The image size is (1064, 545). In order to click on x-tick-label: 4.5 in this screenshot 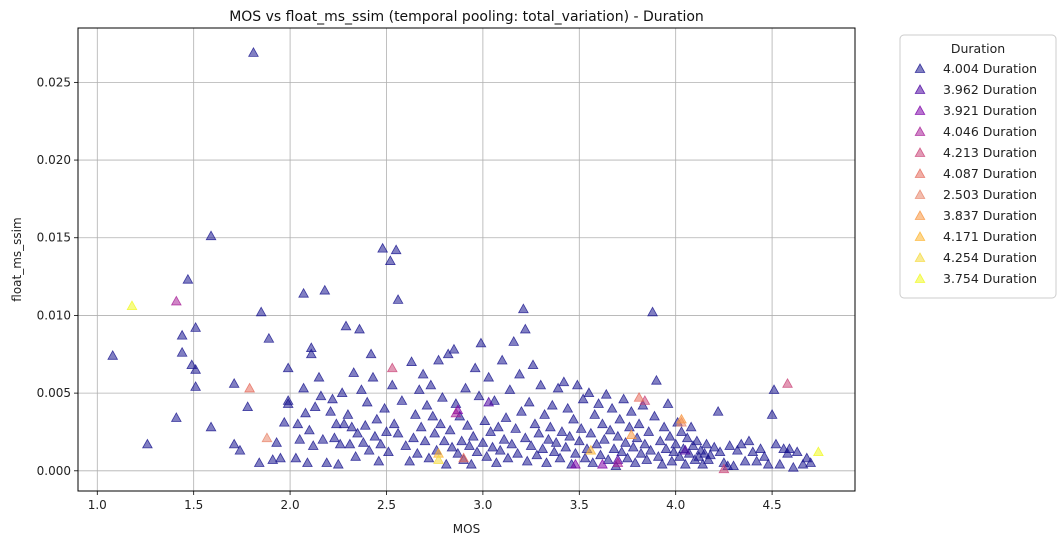, I will do `click(772, 505)`.